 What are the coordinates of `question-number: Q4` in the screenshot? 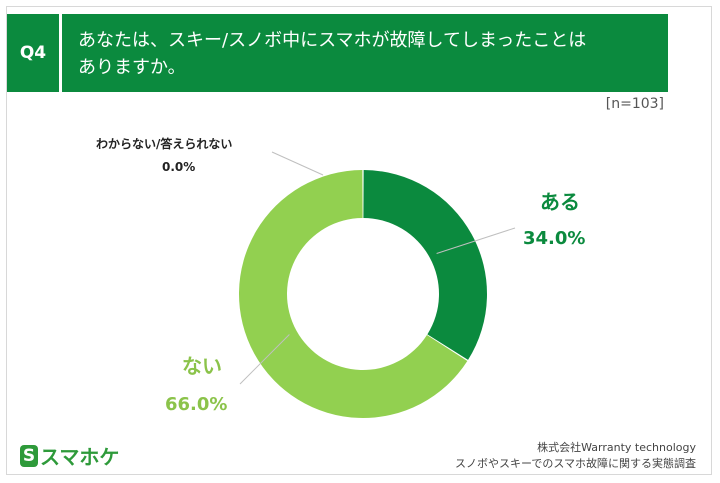 It's located at (33, 53).